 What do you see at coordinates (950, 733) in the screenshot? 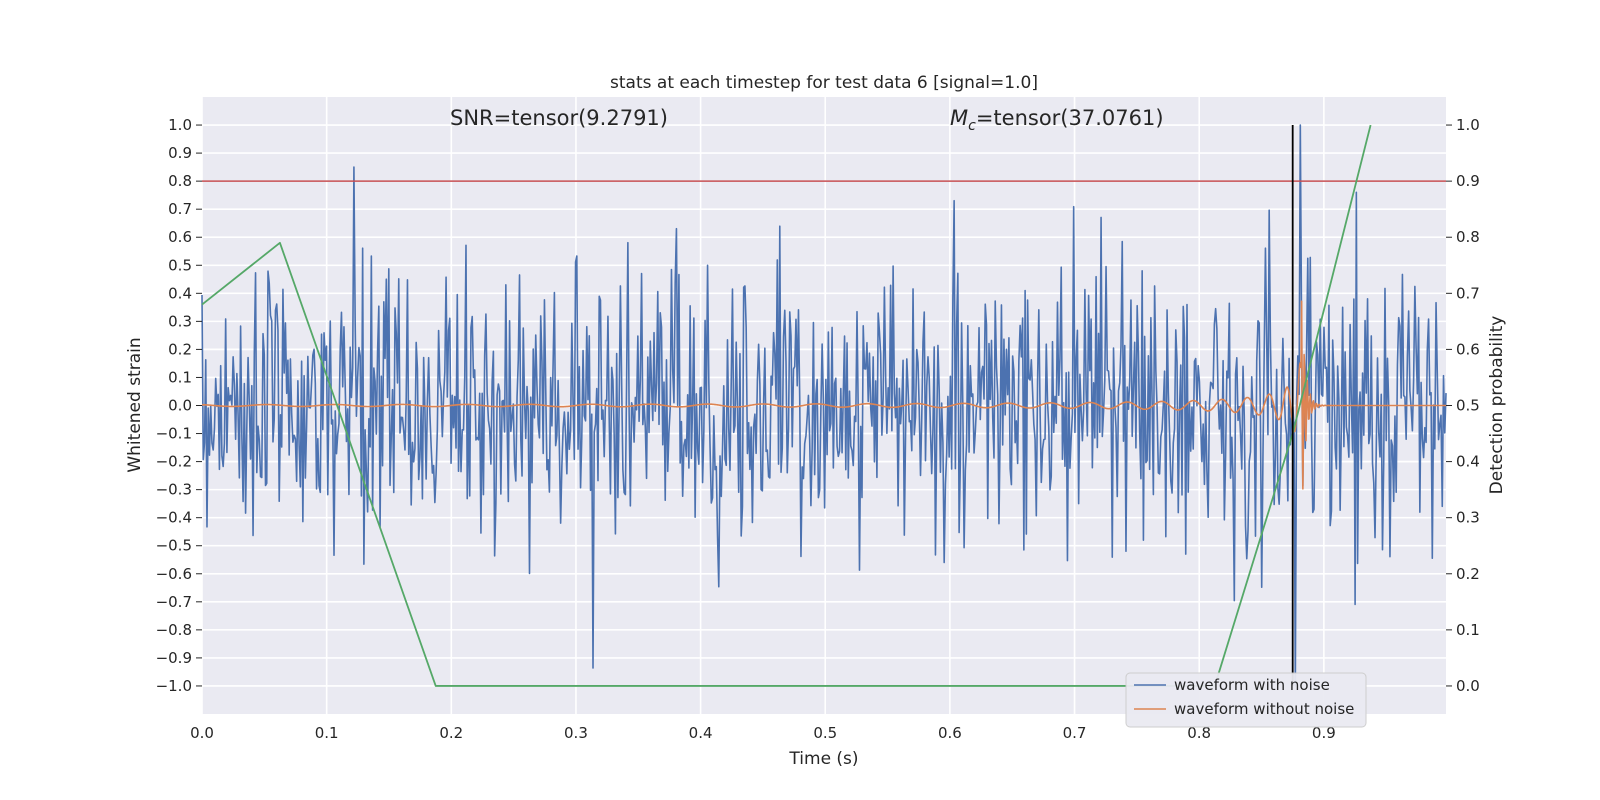
I see `x-tick-label: 0.6` at bounding box center [950, 733].